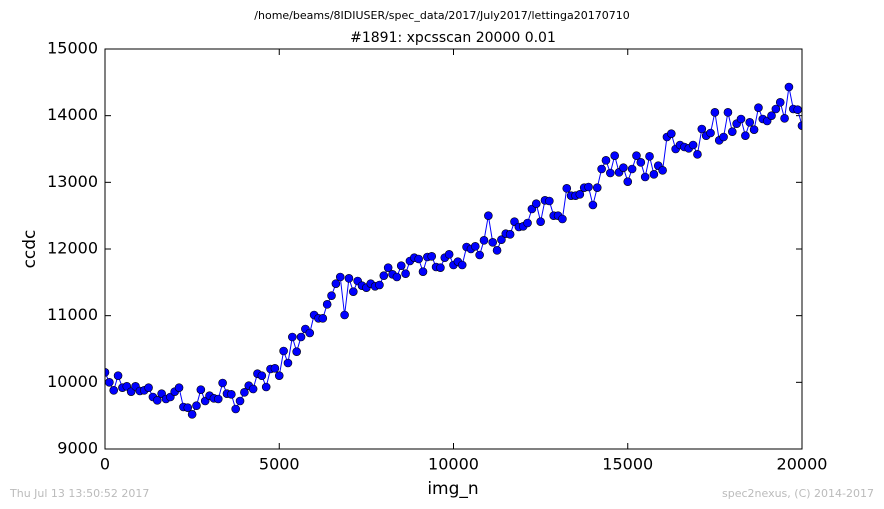 The image size is (884, 509). What do you see at coordinates (77, 448) in the screenshot?
I see `y-tick-label: 9000` at bounding box center [77, 448].